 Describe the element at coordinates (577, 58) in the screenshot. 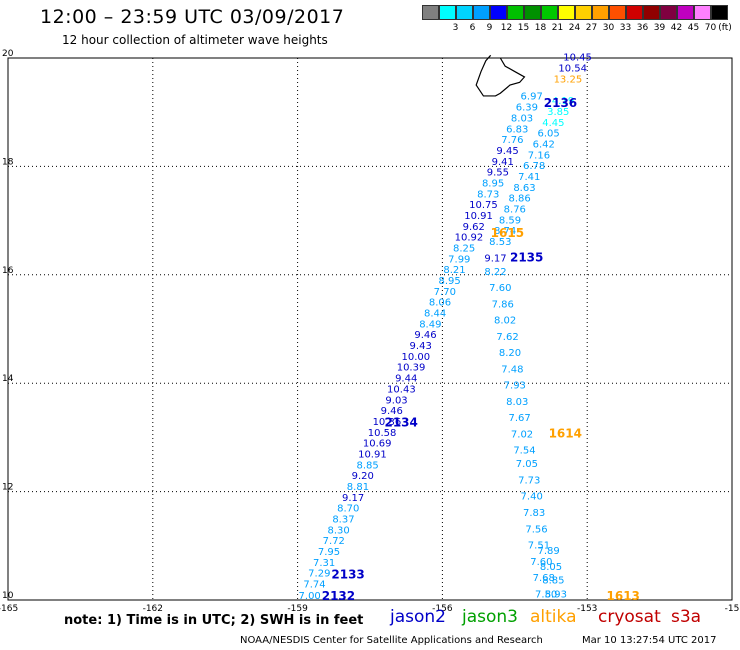

I see `wave-height-value: 10.45` at that location.